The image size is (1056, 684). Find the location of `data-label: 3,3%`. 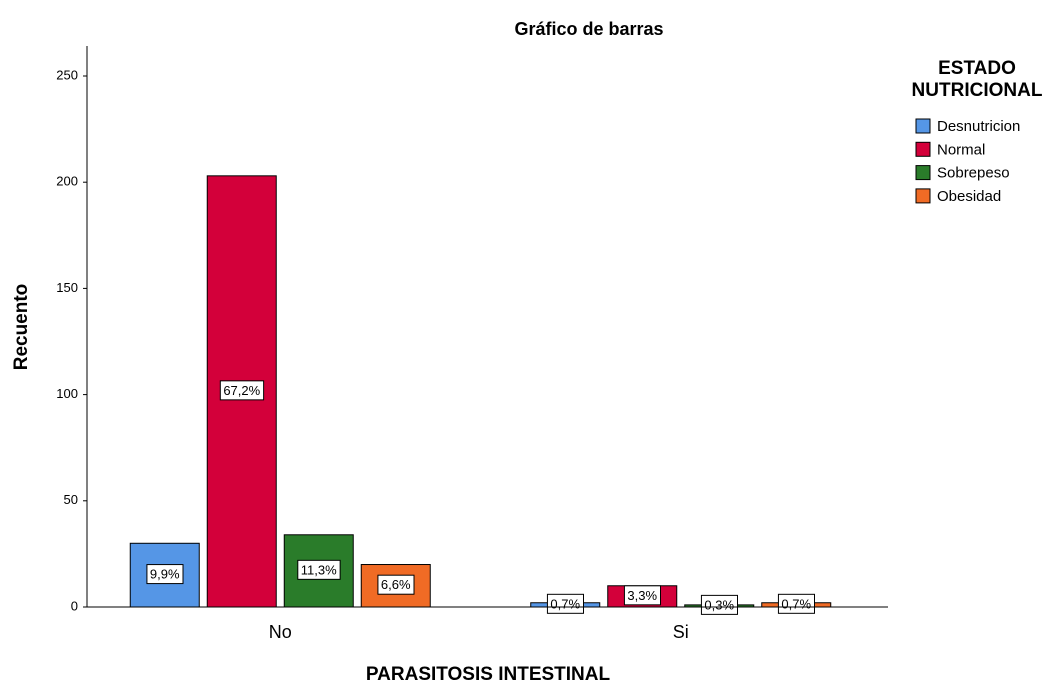

data-label: 3,3% is located at coordinates (642, 595).